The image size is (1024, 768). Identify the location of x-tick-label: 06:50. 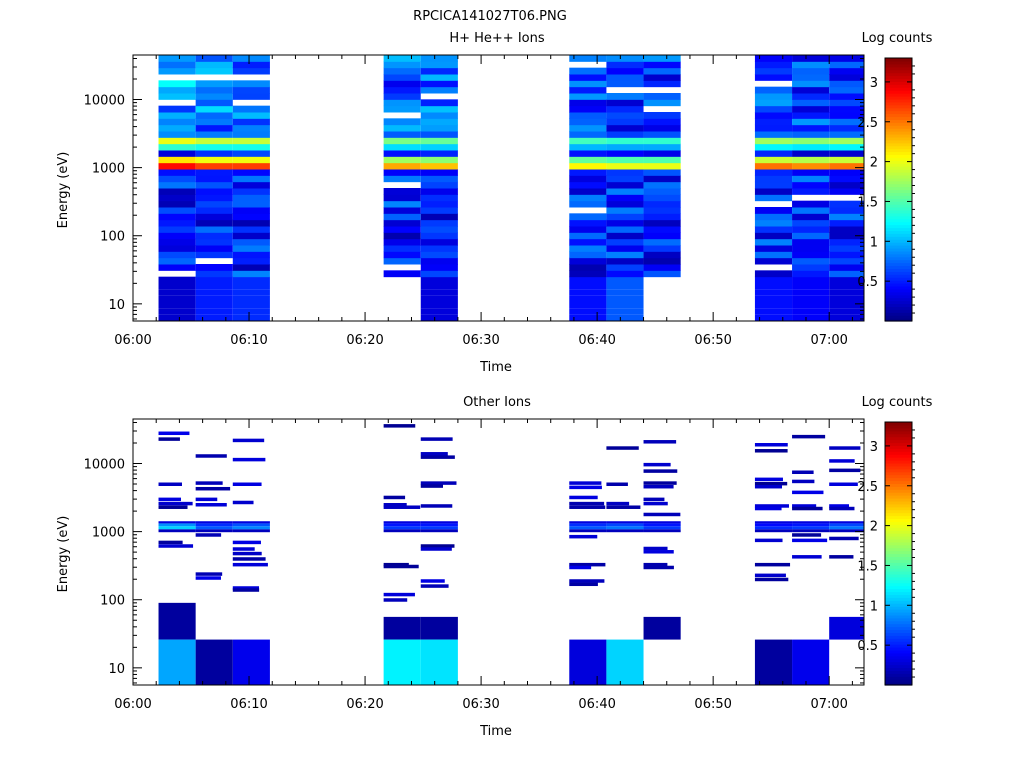
(712, 340).